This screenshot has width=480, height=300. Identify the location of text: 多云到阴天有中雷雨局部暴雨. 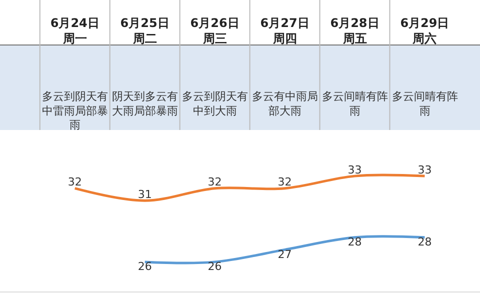
(75, 111).